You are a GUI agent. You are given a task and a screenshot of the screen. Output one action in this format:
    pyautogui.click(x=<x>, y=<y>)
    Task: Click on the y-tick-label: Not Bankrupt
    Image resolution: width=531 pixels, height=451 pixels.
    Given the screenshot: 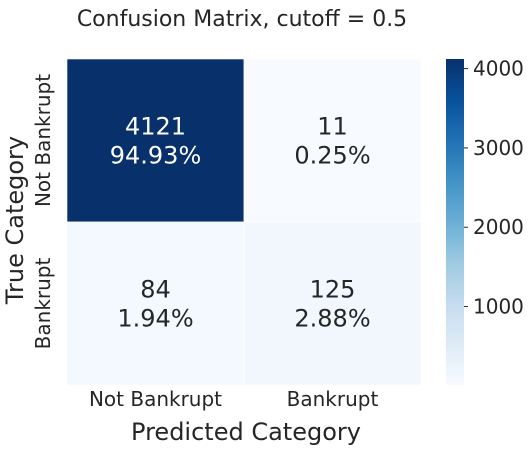 What is the action you would take?
    pyautogui.click(x=43, y=140)
    